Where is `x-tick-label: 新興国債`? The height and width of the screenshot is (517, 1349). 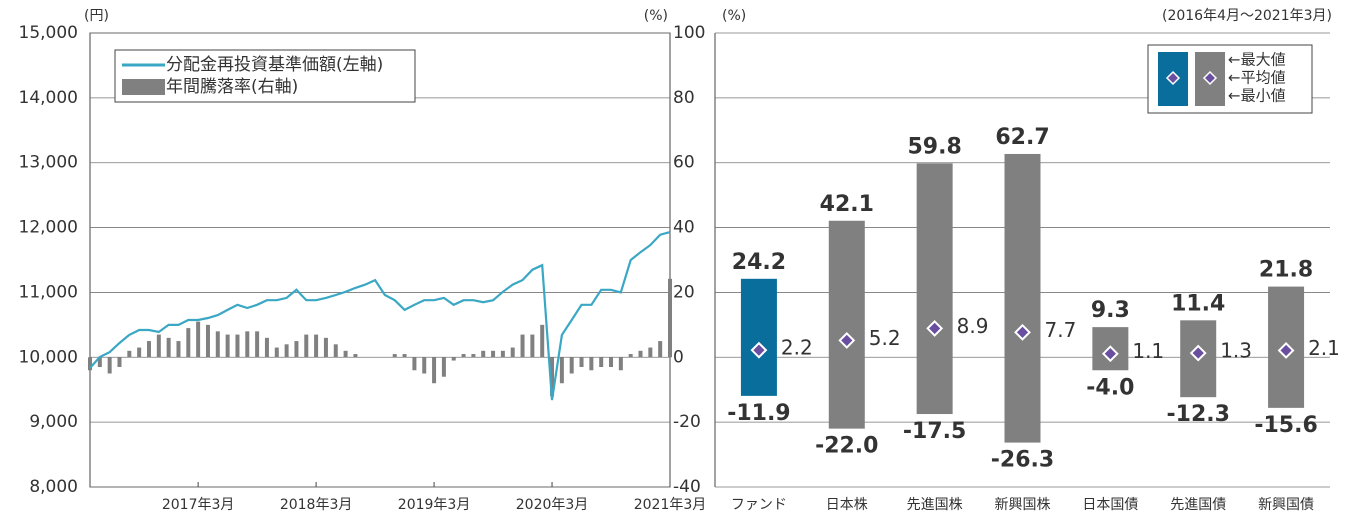
x-tick-label: 新興国債 is located at coordinates (1286, 505).